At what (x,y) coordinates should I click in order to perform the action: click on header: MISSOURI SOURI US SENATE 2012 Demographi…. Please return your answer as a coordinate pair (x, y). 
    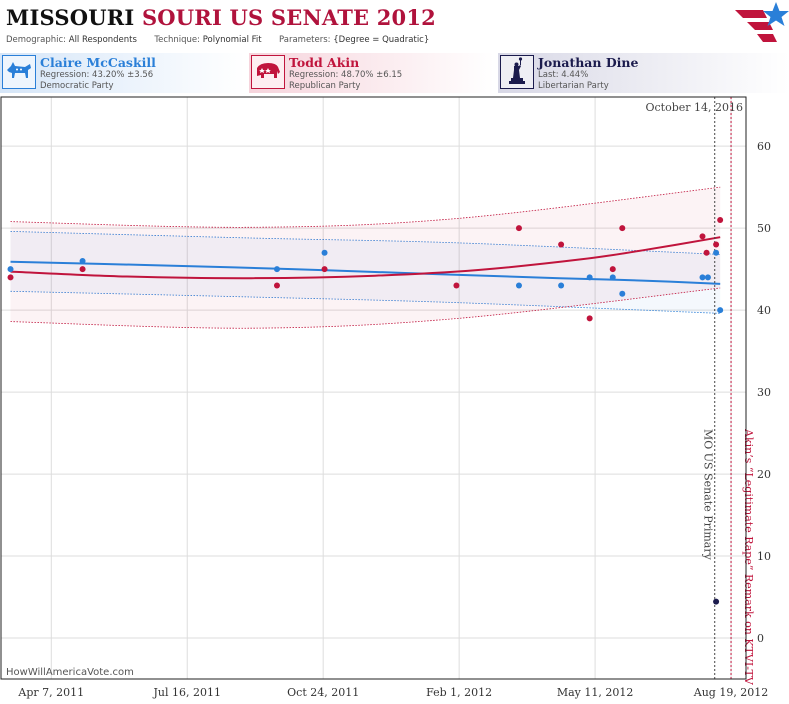
    Looking at the image, I should click on (394, 26).